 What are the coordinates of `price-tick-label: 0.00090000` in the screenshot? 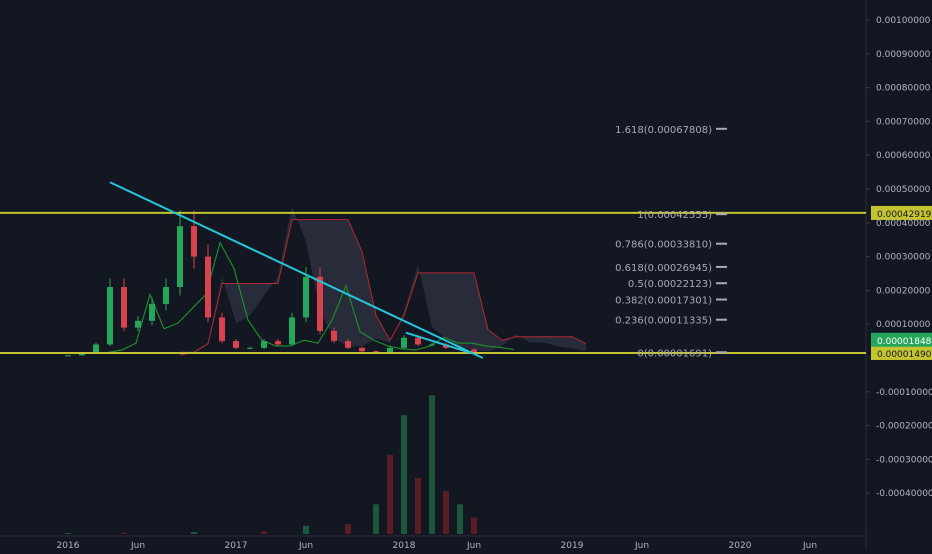 It's located at (903, 55).